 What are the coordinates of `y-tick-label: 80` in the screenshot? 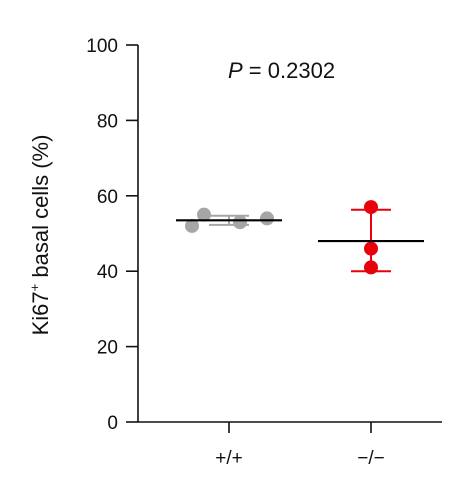 It's located at (107, 121).